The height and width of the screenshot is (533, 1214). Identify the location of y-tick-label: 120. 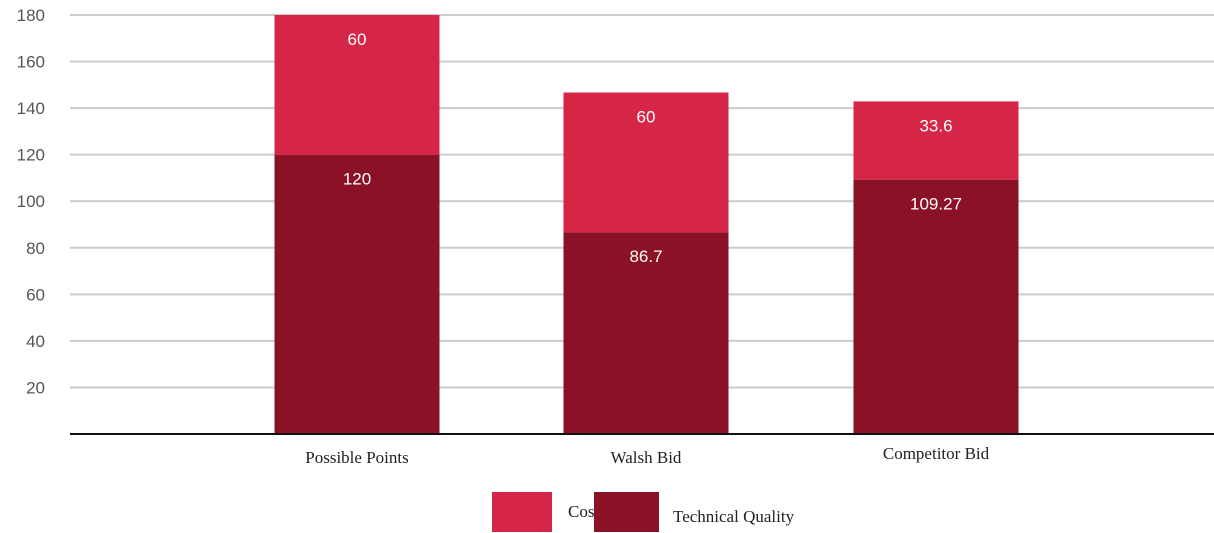
(31, 155).